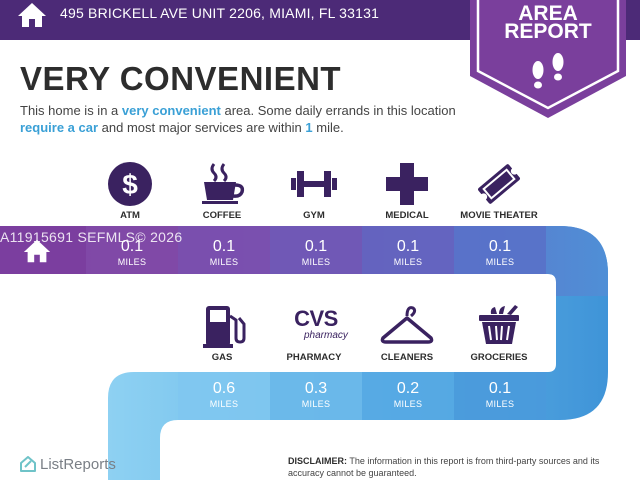  Describe the element at coordinates (500, 252) in the screenshot. I see `distance-movie-theater: 0.1 MILES` at that location.